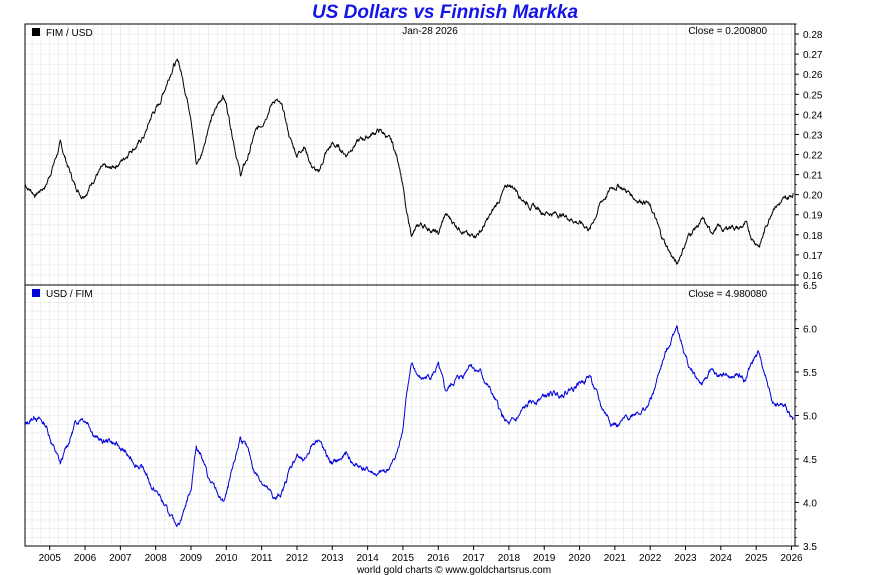 This screenshot has width=890, height=575. Describe the element at coordinates (685, 558) in the screenshot. I see `x-tick-label: 2023` at that location.